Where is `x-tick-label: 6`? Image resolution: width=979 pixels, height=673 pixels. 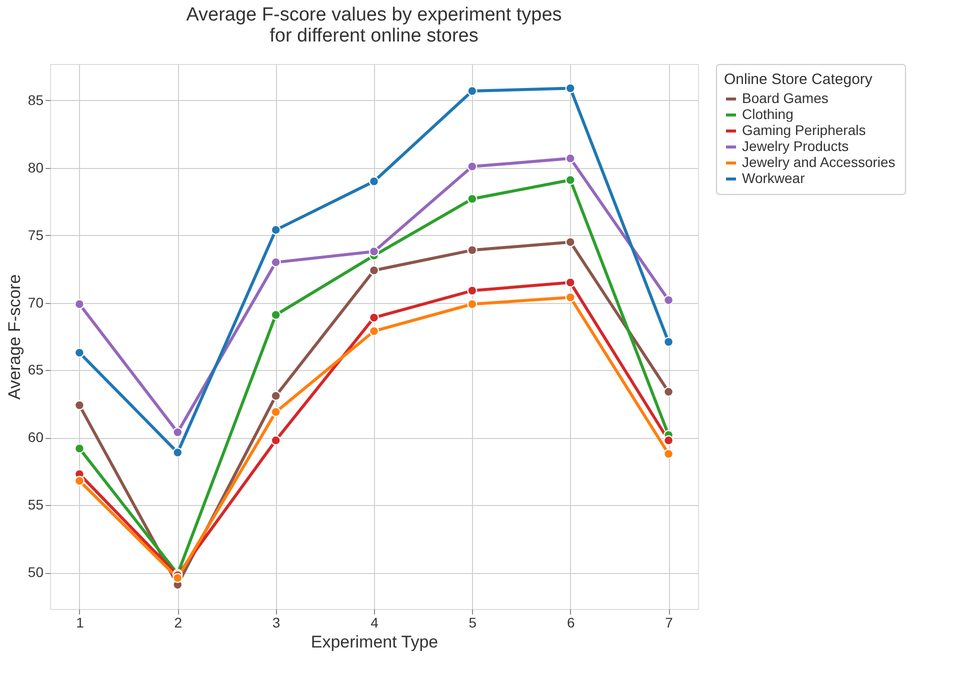
x-tick-label: 6 is located at coordinates (570, 622).